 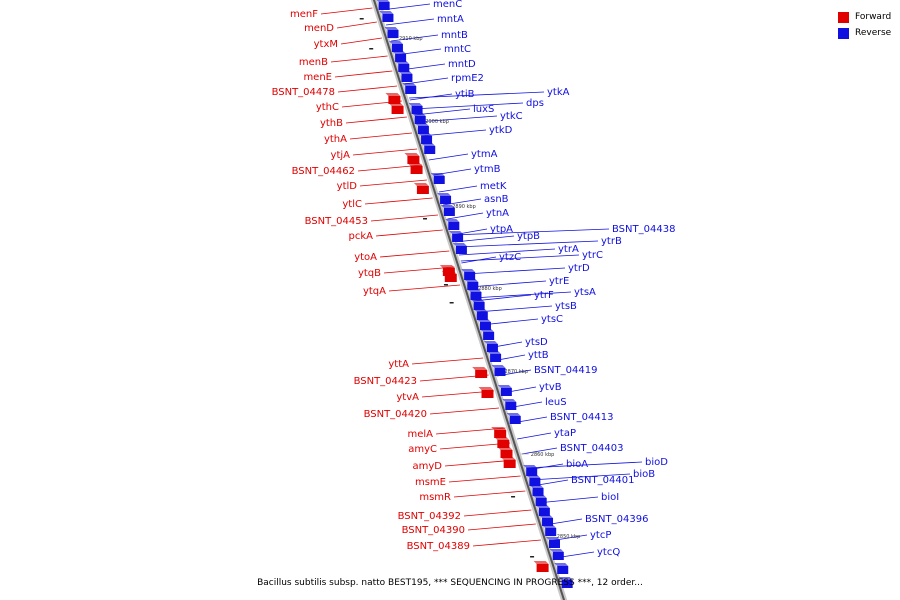 What do you see at coordinates (566, 306) in the screenshot?
I see `gene-label-ytsb: ytsB` at bounding box center [566, 306].